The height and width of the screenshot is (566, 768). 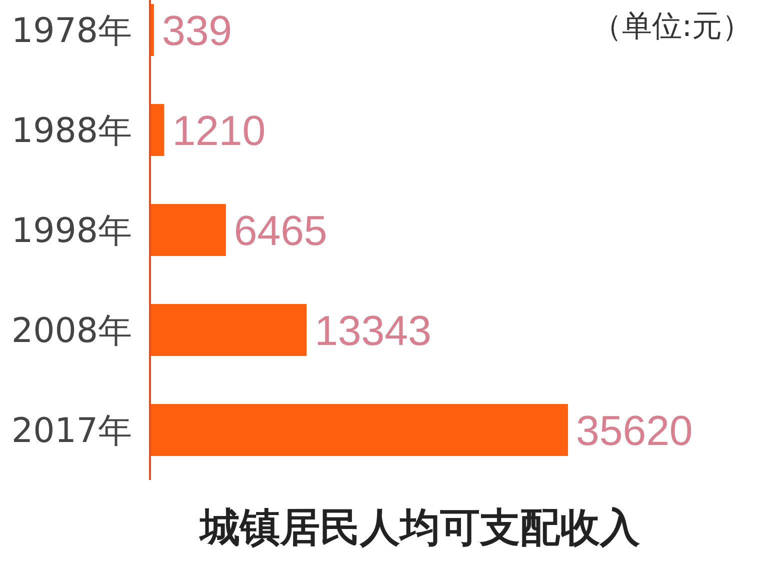 I want to click on y-tick-label: 1978年, so click(x=71, y=31).